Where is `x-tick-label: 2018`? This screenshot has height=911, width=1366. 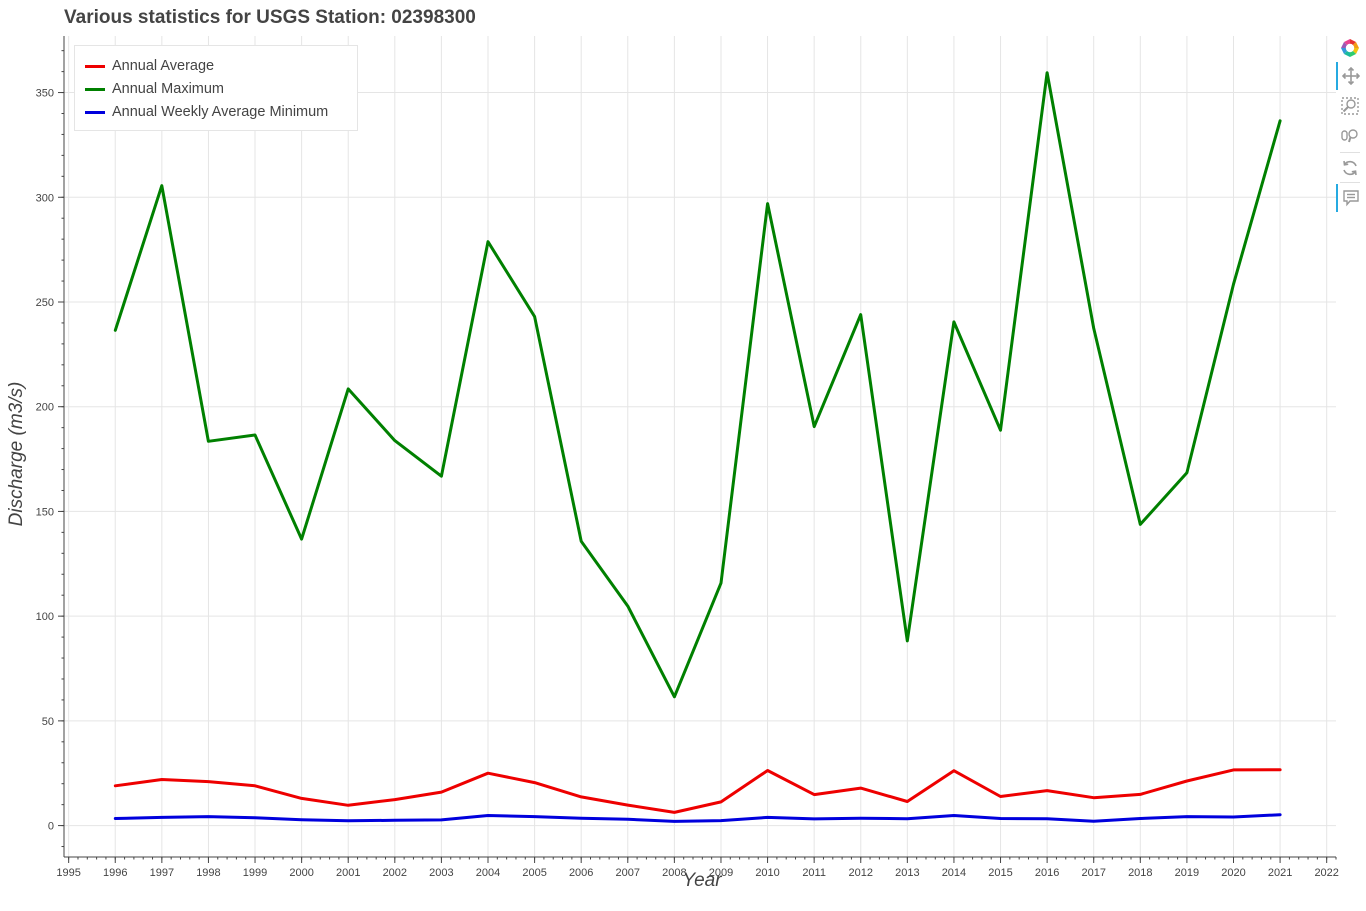
x-tick-label: 2018 is located at coordinates (1140, 873).